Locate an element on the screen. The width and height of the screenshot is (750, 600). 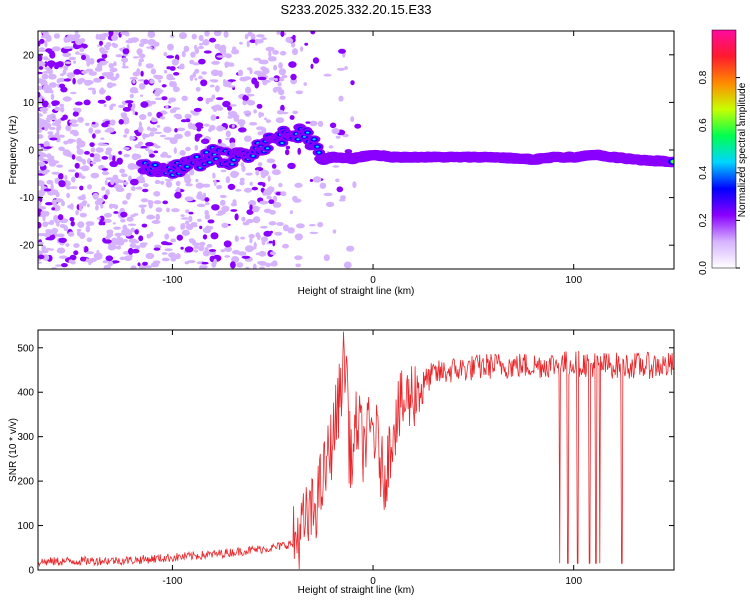
spectrogram-y-axis-label: Frequency (Hz) is located at coordinates (13, 150).